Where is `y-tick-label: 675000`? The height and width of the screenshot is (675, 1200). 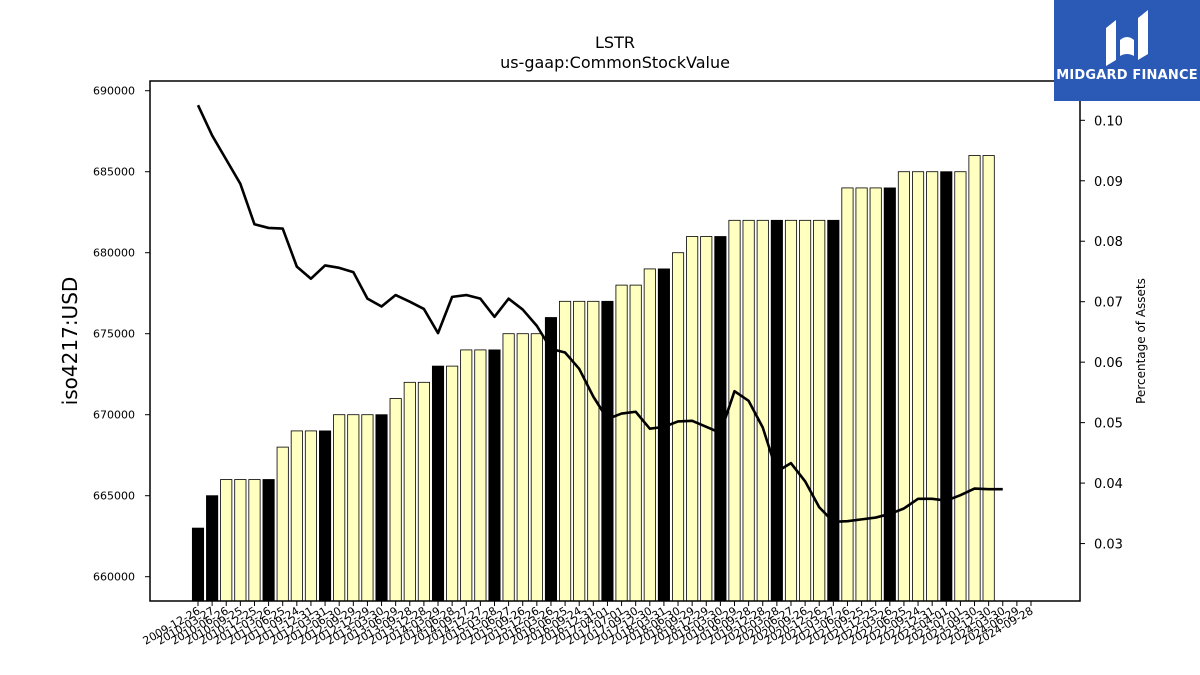
y-tick-label: 675000 is located at coordinates (114, 334).